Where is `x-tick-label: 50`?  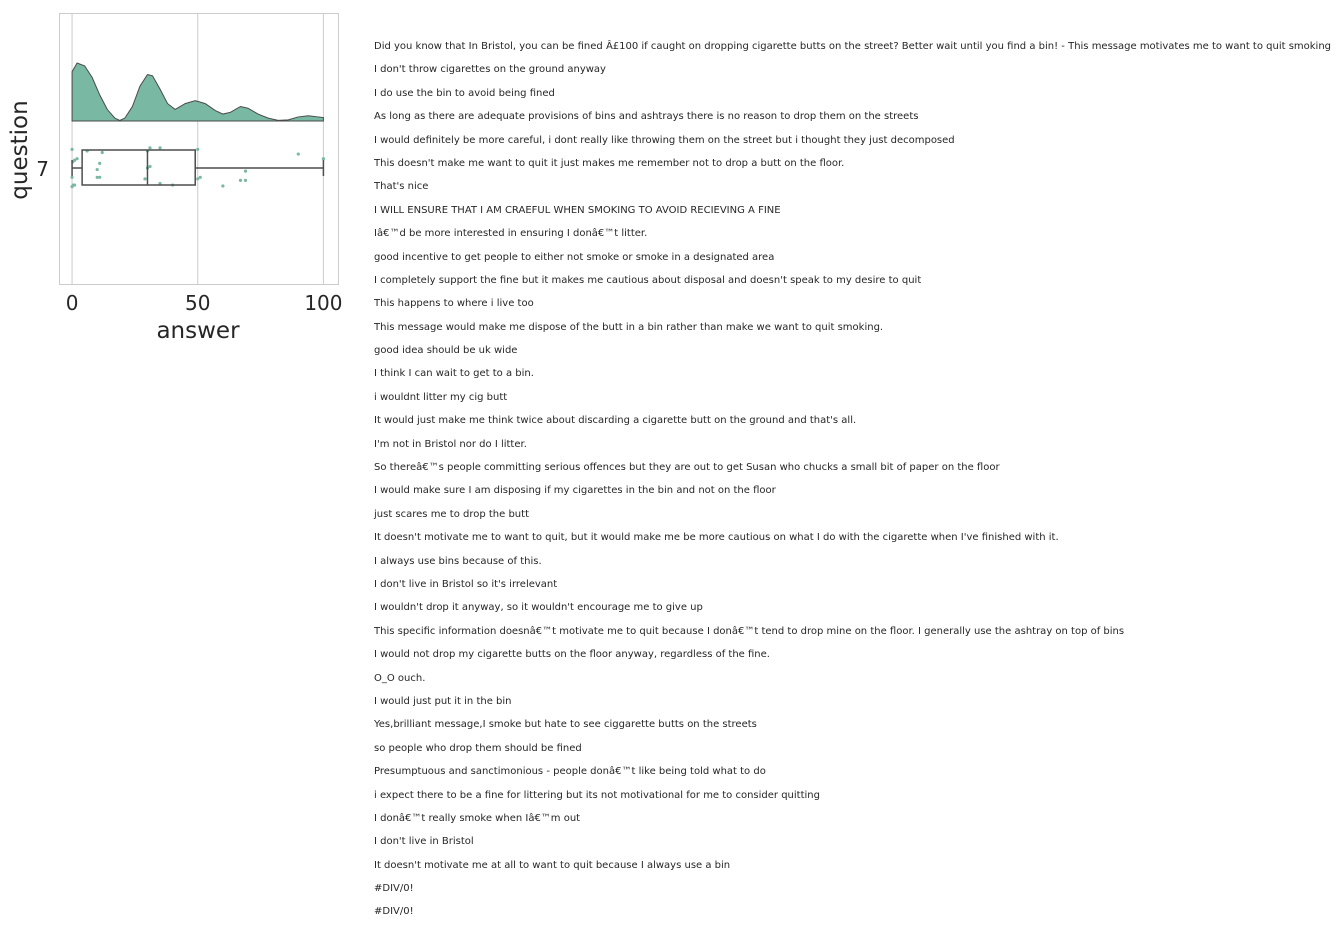 x-tick-label: 50 is located at coordinates (197, 303).